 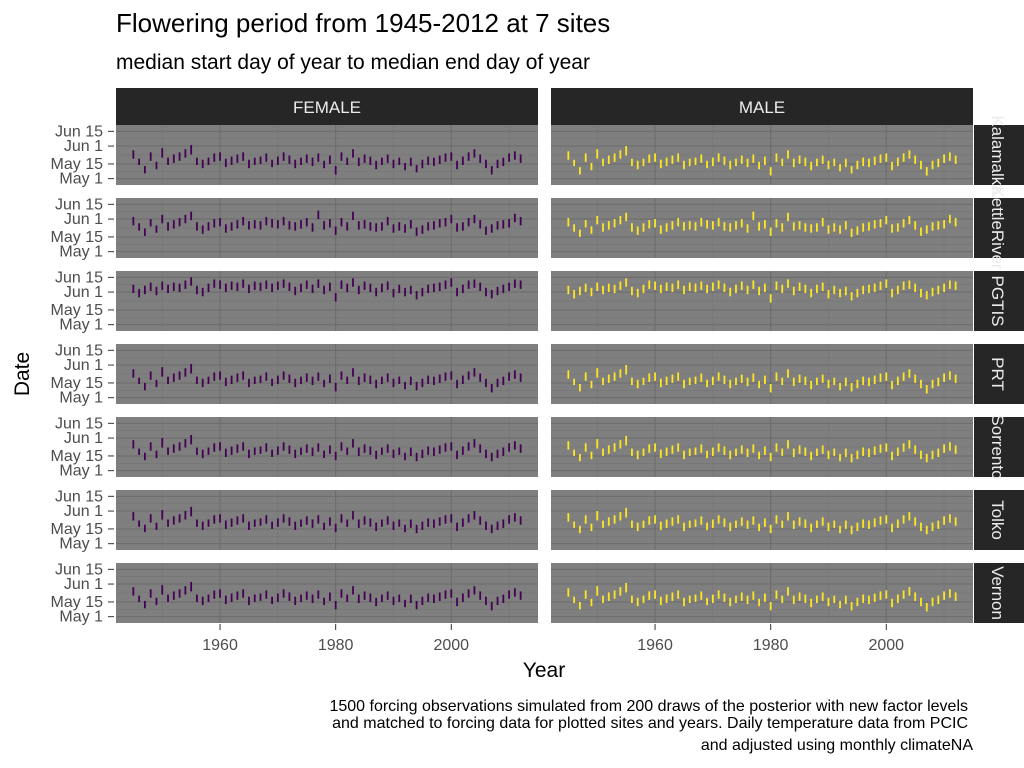 I want to click on panel-prt-female, so click(x=327, y=374).